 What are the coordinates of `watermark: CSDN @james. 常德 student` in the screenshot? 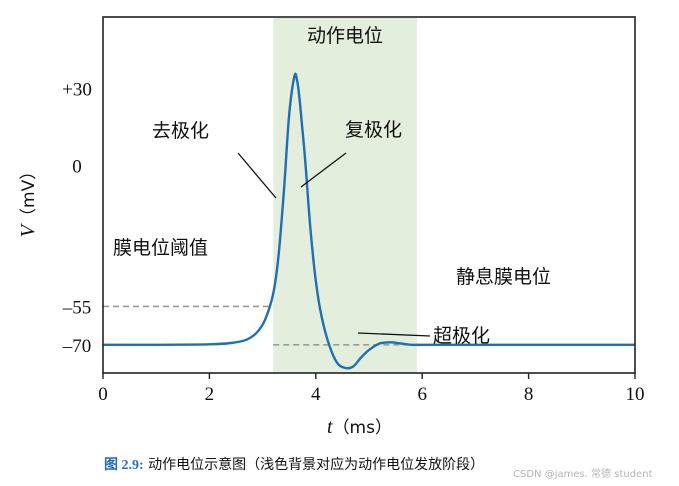 It's located at (583, 474).